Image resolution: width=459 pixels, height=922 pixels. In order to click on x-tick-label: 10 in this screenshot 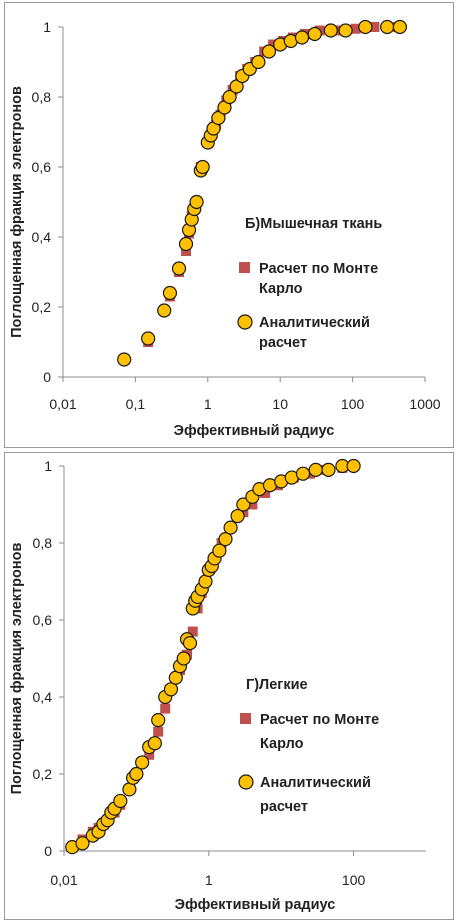, I will do `click(280, 404)`.